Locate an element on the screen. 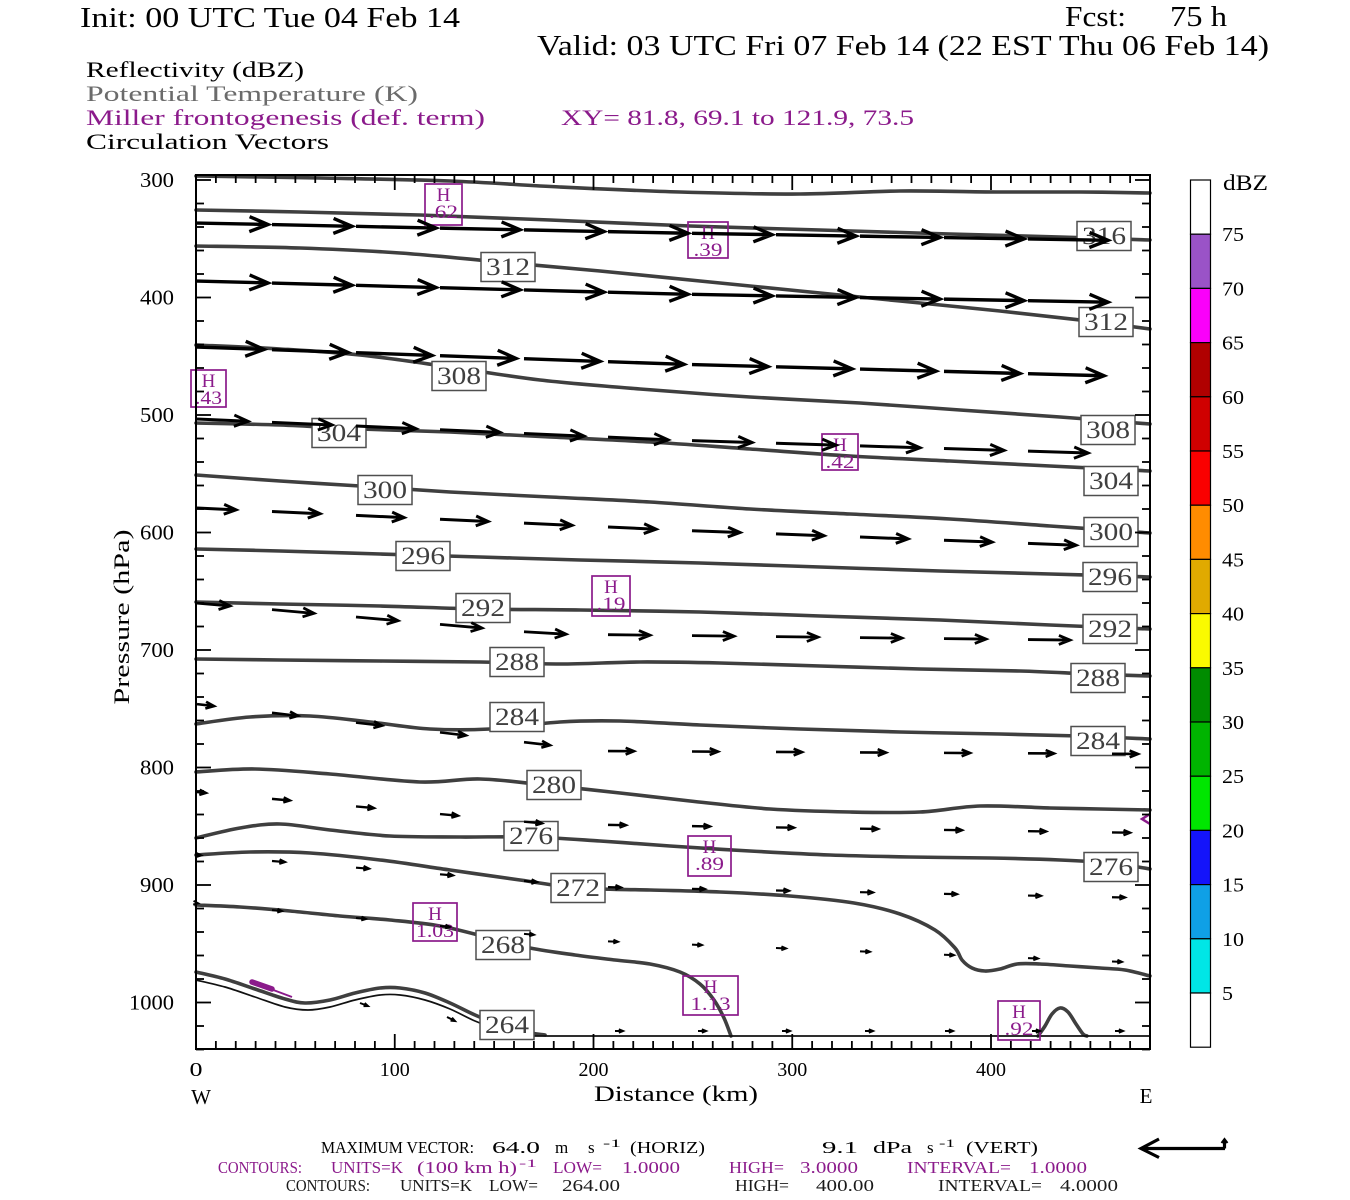  svg-text: (100 km h) is located at coordinates (467, 1167).